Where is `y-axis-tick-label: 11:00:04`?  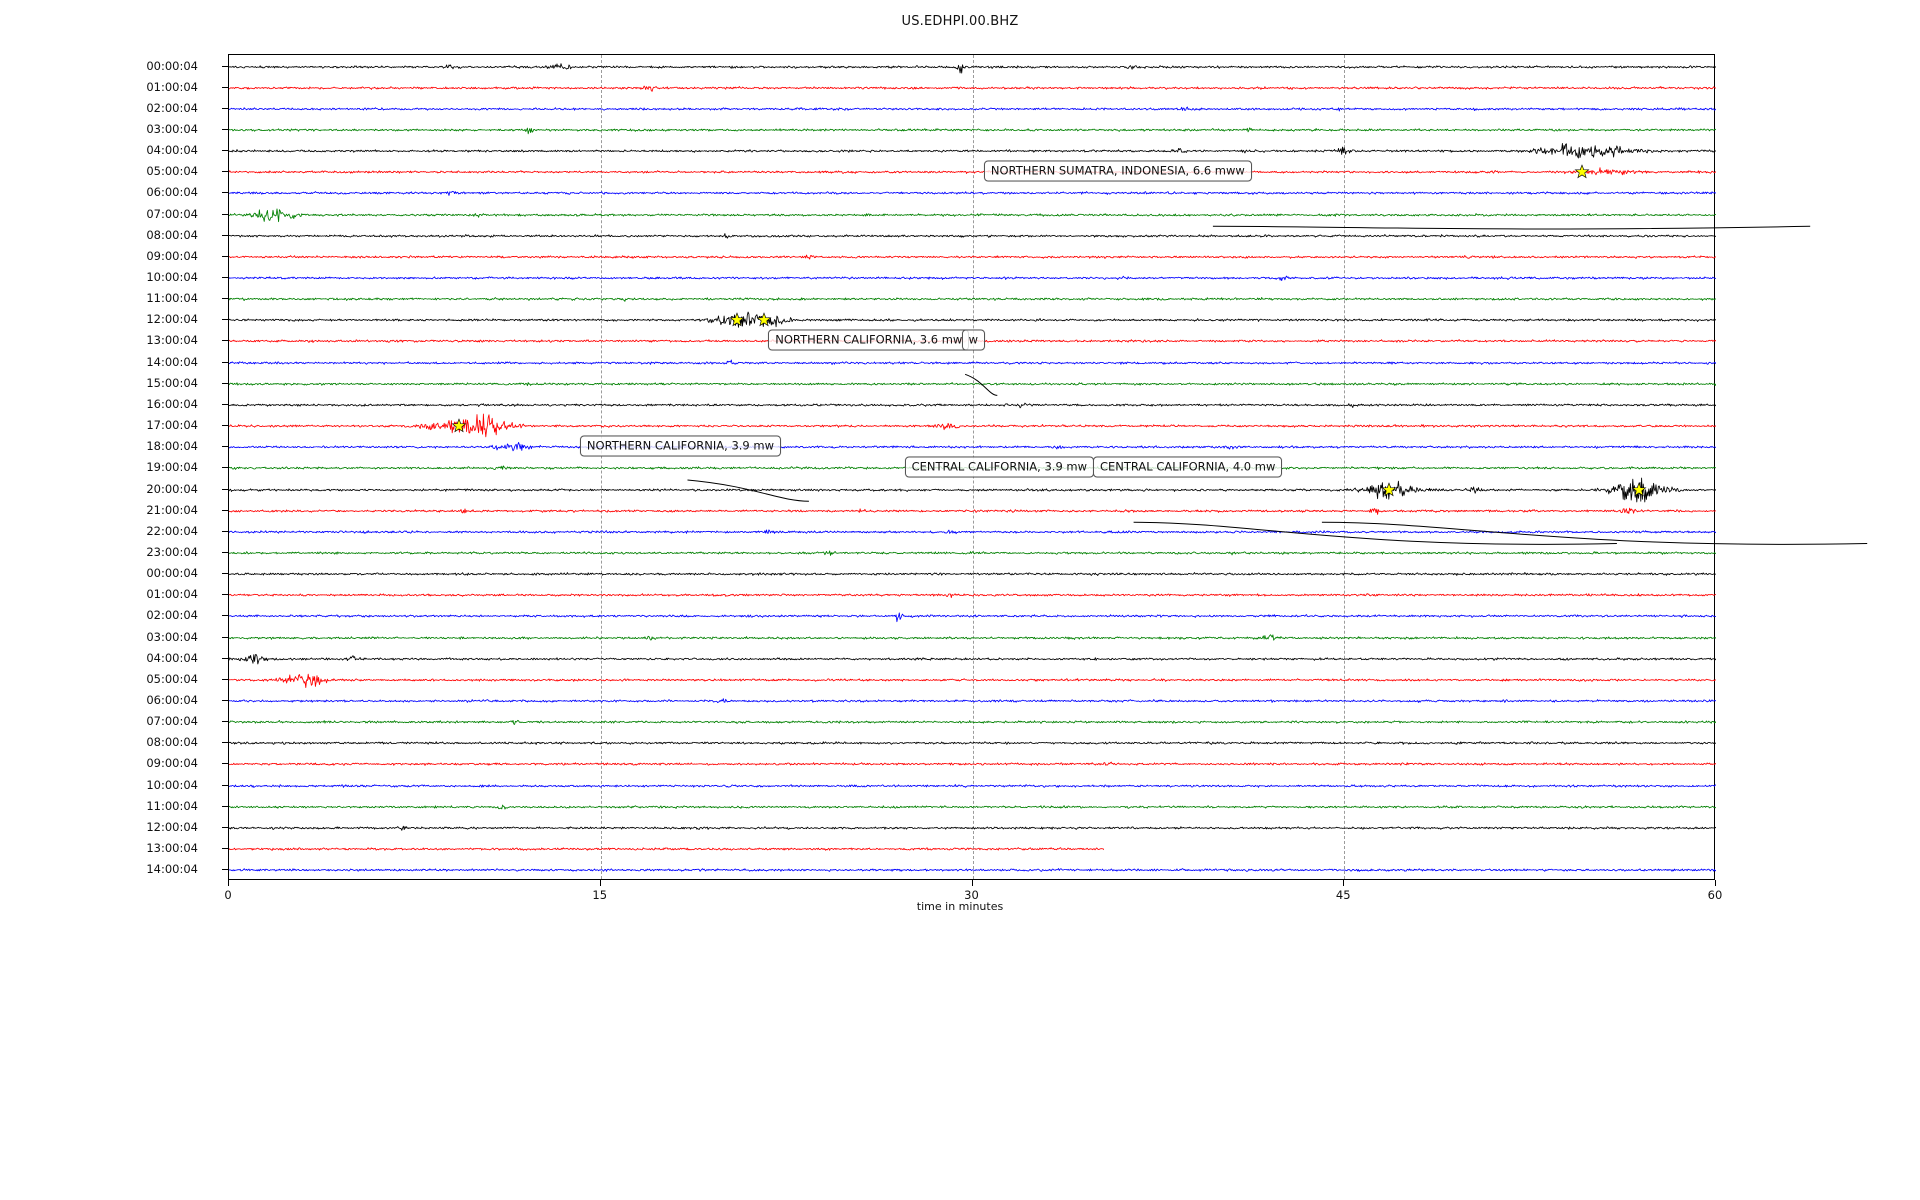
y-axis-tick-label: 11:00:04 is located at coordinates (172, 805).